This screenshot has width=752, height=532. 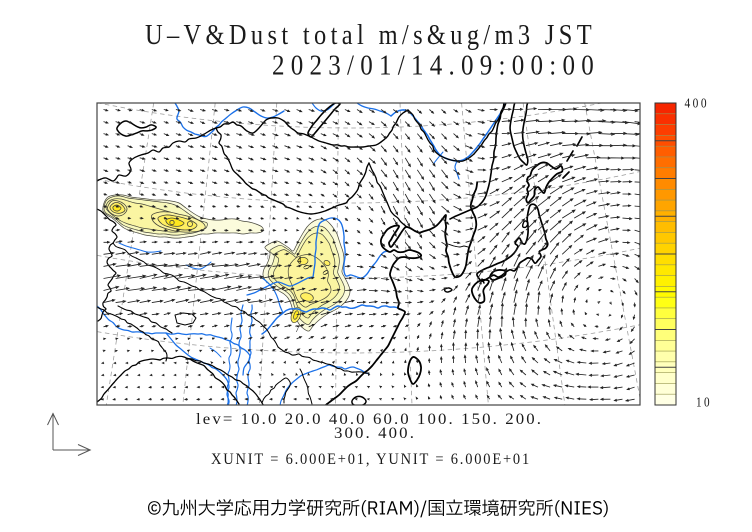 I want to click on svg-text: 4, so click(x=299, y=260).